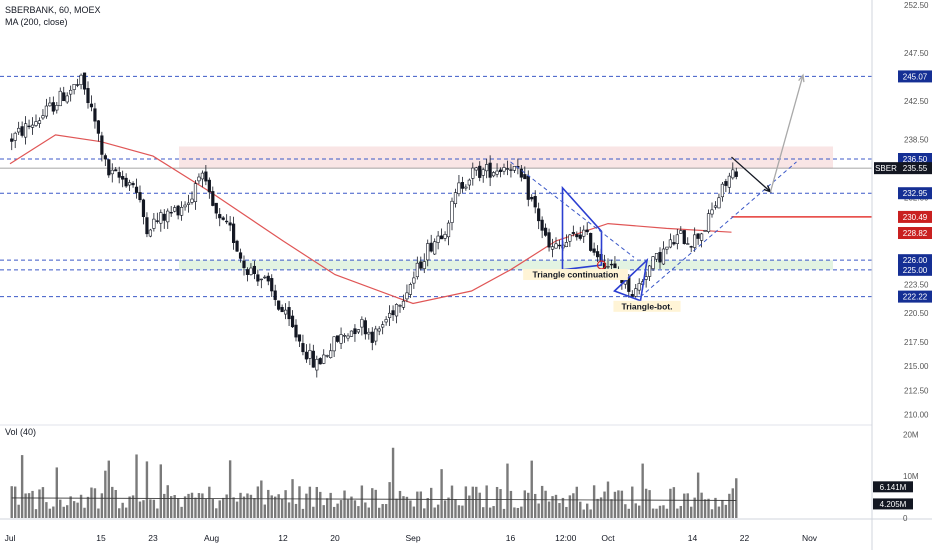  Describe the element at coordinates (886, 168) in the screenshot. I see `symbol-badge` at that location.